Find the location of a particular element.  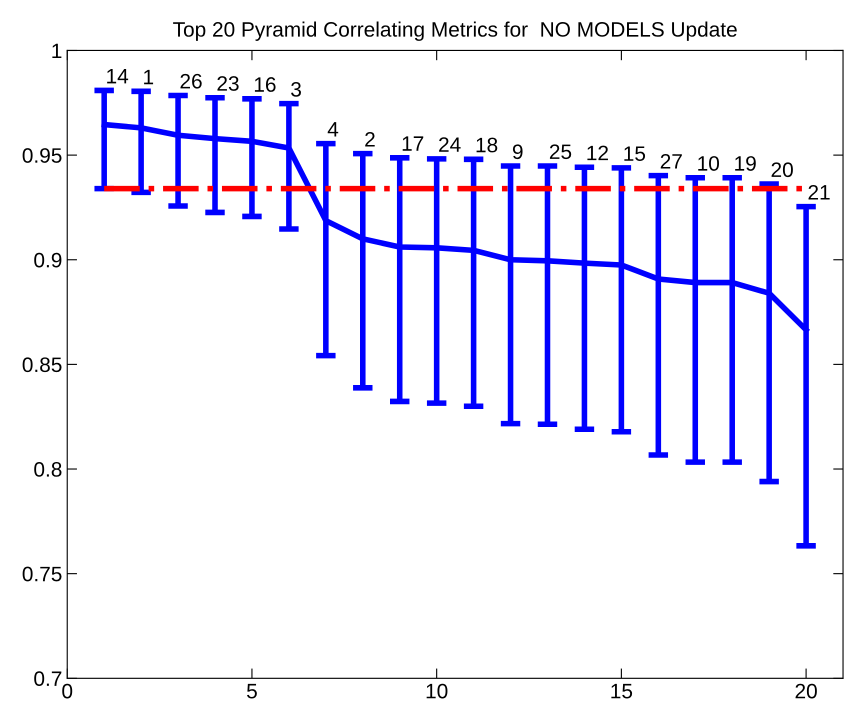

annotation: 19 is located at coordinates (745, 163).